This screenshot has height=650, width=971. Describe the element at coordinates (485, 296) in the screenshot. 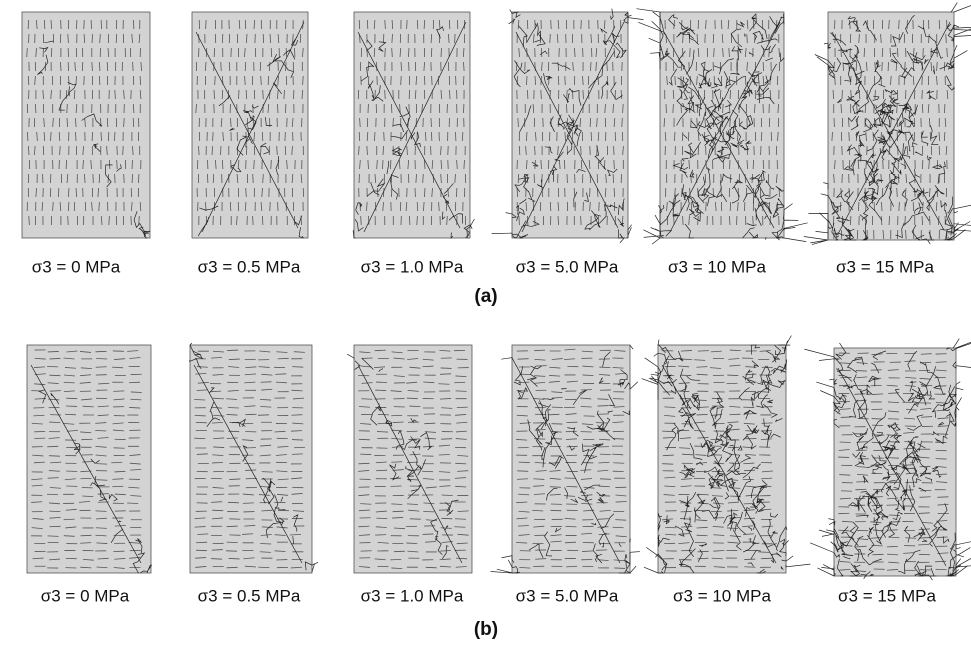

I see `panel-caption: (a)` at that location.